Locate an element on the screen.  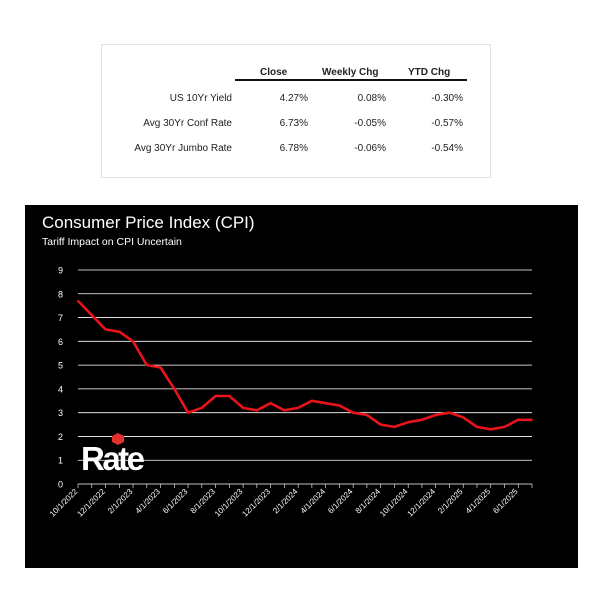
ytd-chg-value: -0.57% is located at coordinates (447, 123).